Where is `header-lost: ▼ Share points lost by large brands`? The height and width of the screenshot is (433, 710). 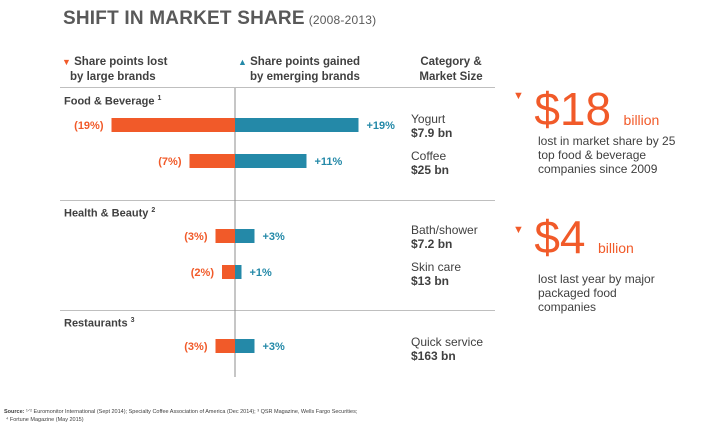 header-lost: ▼ Share points lost by large brands is located at coordinates (114, 70).